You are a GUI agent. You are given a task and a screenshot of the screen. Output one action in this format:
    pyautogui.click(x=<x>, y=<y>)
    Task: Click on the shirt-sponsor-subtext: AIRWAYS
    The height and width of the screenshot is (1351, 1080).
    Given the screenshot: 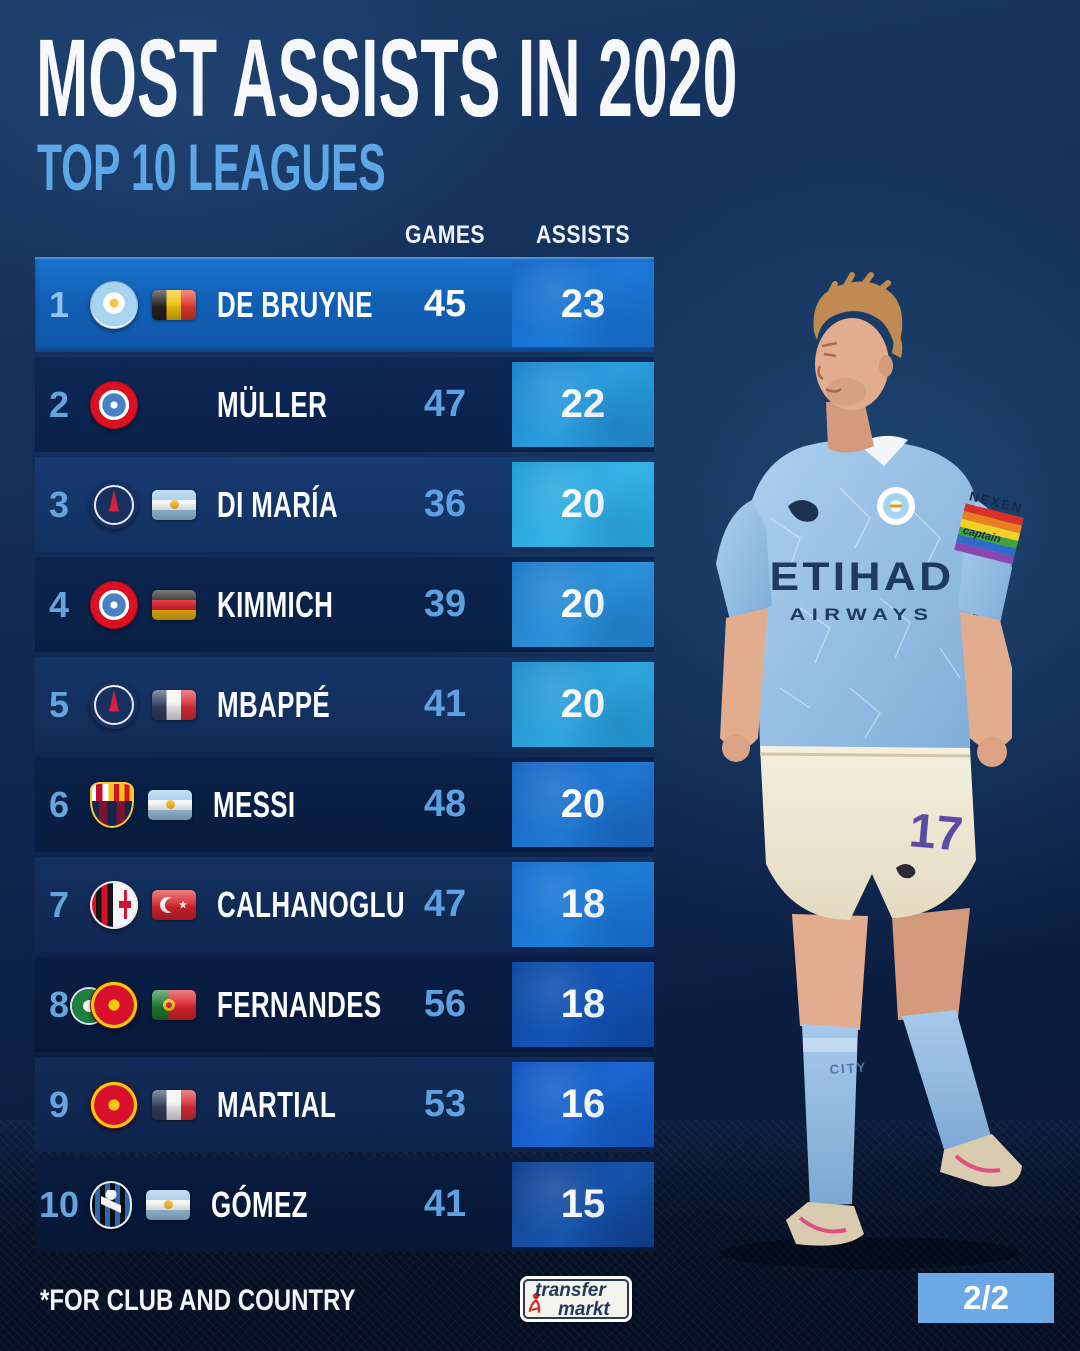 What is the action you would take?
    pyautogui.click(x=862, y=614)
    